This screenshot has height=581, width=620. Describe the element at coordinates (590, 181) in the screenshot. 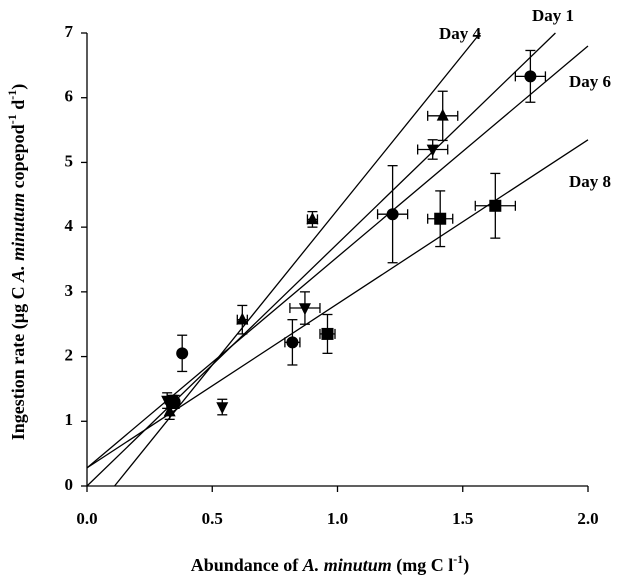

I see `line-label: Day 8` at that location.